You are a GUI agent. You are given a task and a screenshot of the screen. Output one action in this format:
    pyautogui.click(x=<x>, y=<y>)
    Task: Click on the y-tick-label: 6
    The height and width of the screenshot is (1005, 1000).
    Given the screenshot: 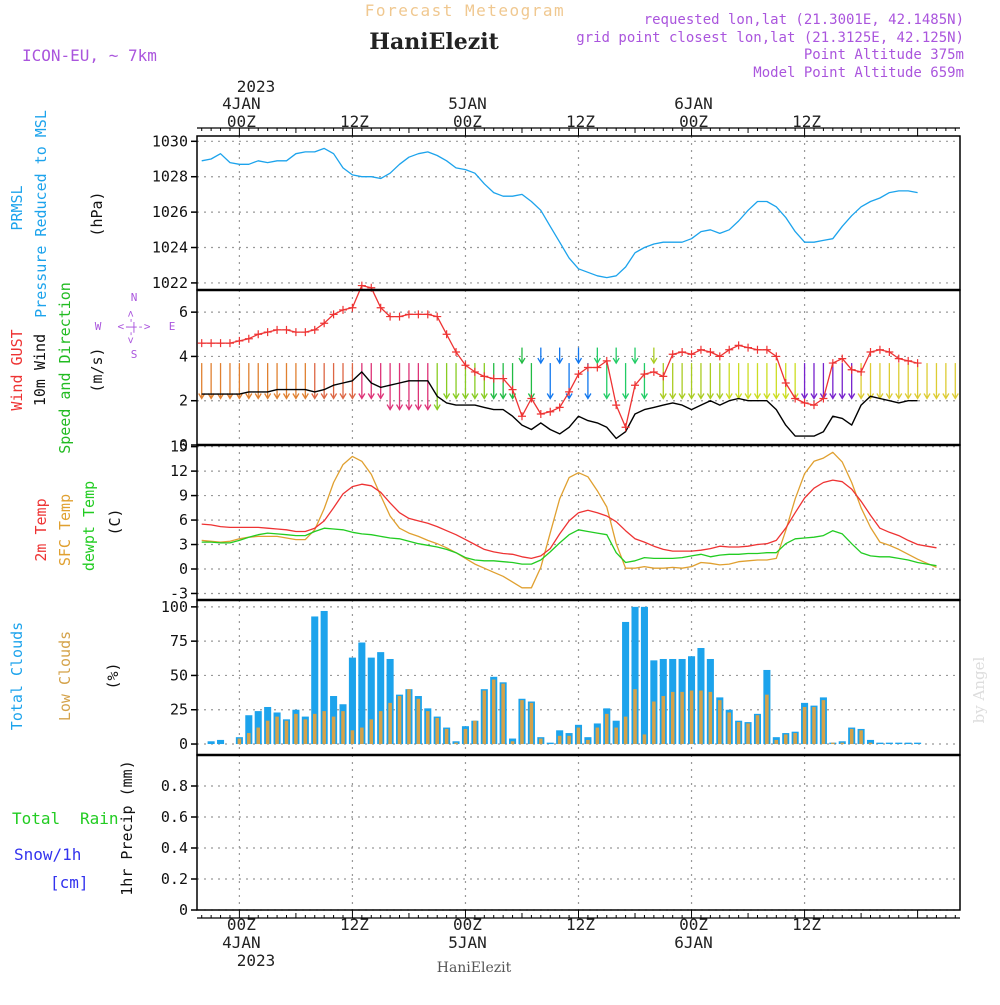 What is the action you would take?
    pyautogui.click(x=183, y=312)
    